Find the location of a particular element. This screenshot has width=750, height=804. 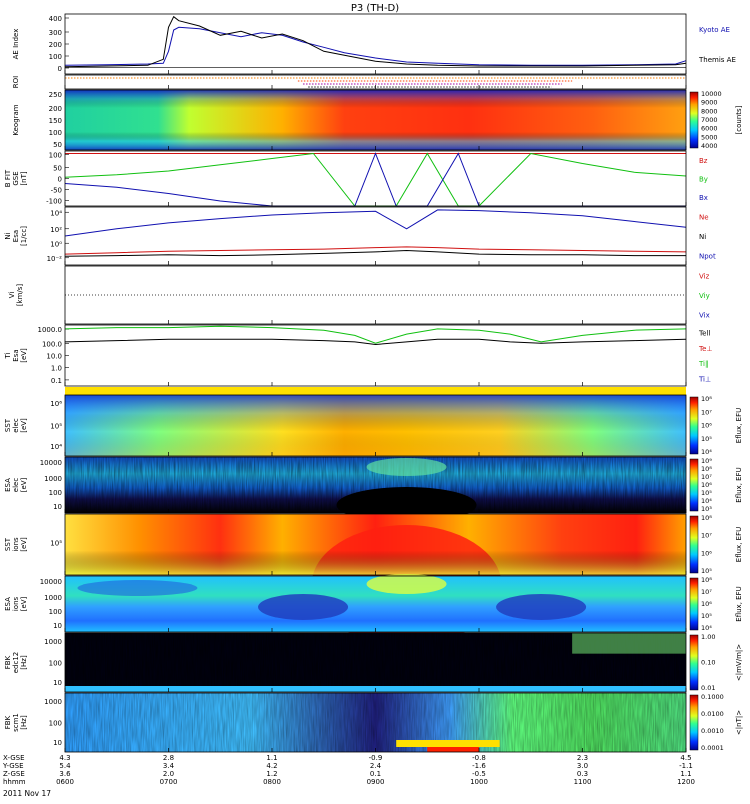

y-axis-label: [km/s] is located at coordinates (20, 295).